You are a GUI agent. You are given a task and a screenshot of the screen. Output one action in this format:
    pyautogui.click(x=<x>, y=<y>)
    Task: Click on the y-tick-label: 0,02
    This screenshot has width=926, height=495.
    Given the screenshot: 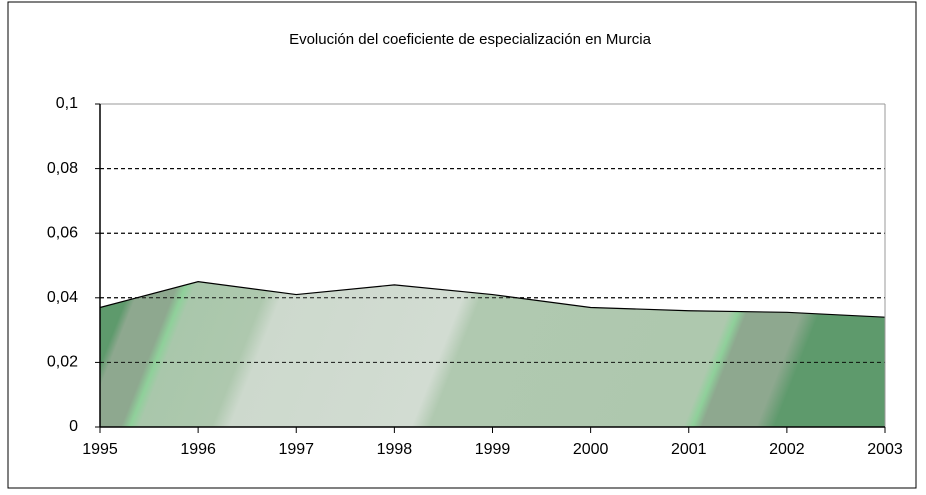 What is the action you would take?
    pyautogui.click(x=62, y=362)
    